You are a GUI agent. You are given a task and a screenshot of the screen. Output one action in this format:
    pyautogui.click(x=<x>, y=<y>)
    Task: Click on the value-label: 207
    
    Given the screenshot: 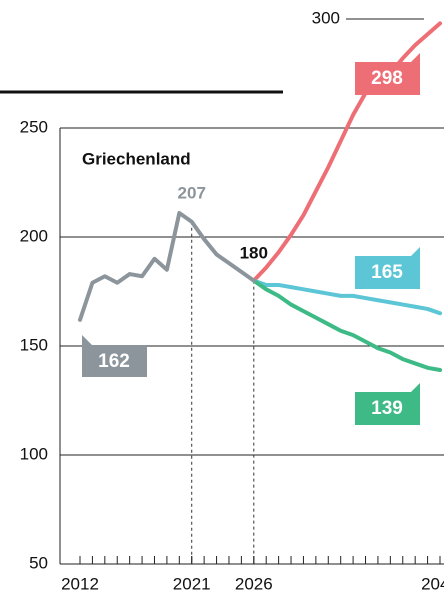 What is the action you would take?
    pyautogui.click(x=192, y=192)
    